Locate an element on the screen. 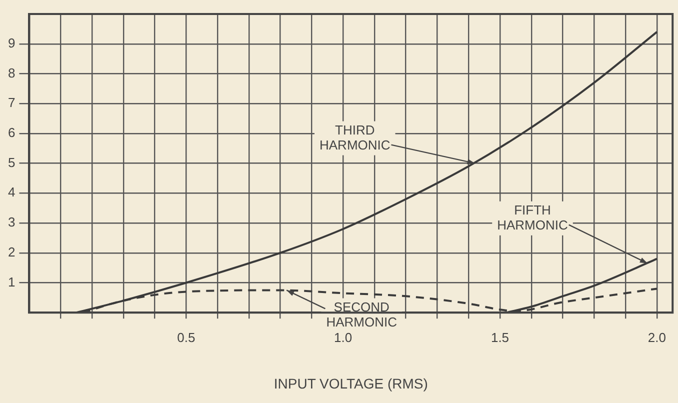  annotation: SECOND HARMONIC is located at coordinates (361, 314).